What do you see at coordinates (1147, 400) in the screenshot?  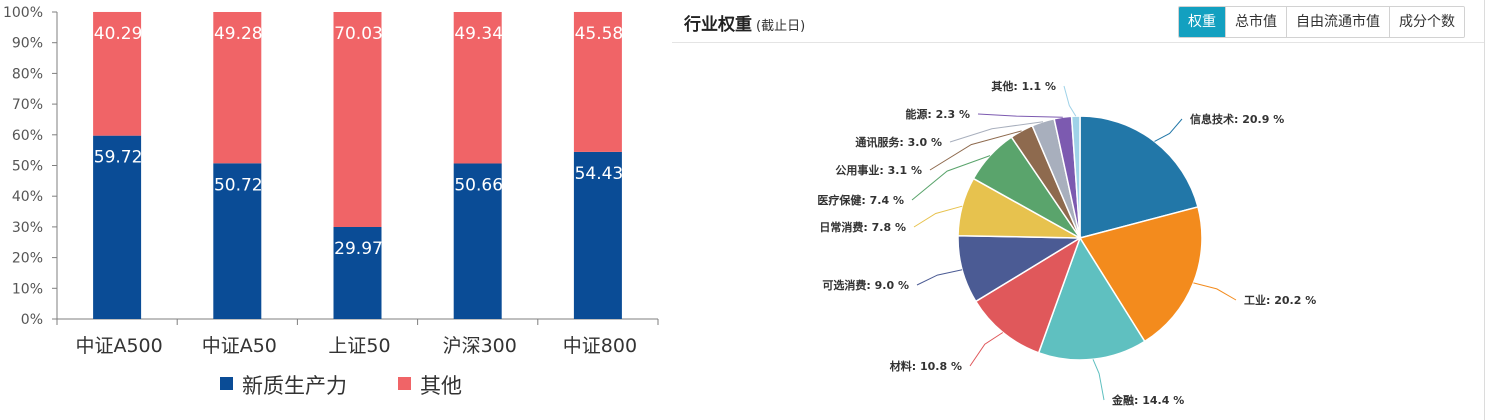 I see `slice-label: 金融: 14.4 %` at bounding box center [1147, 400].